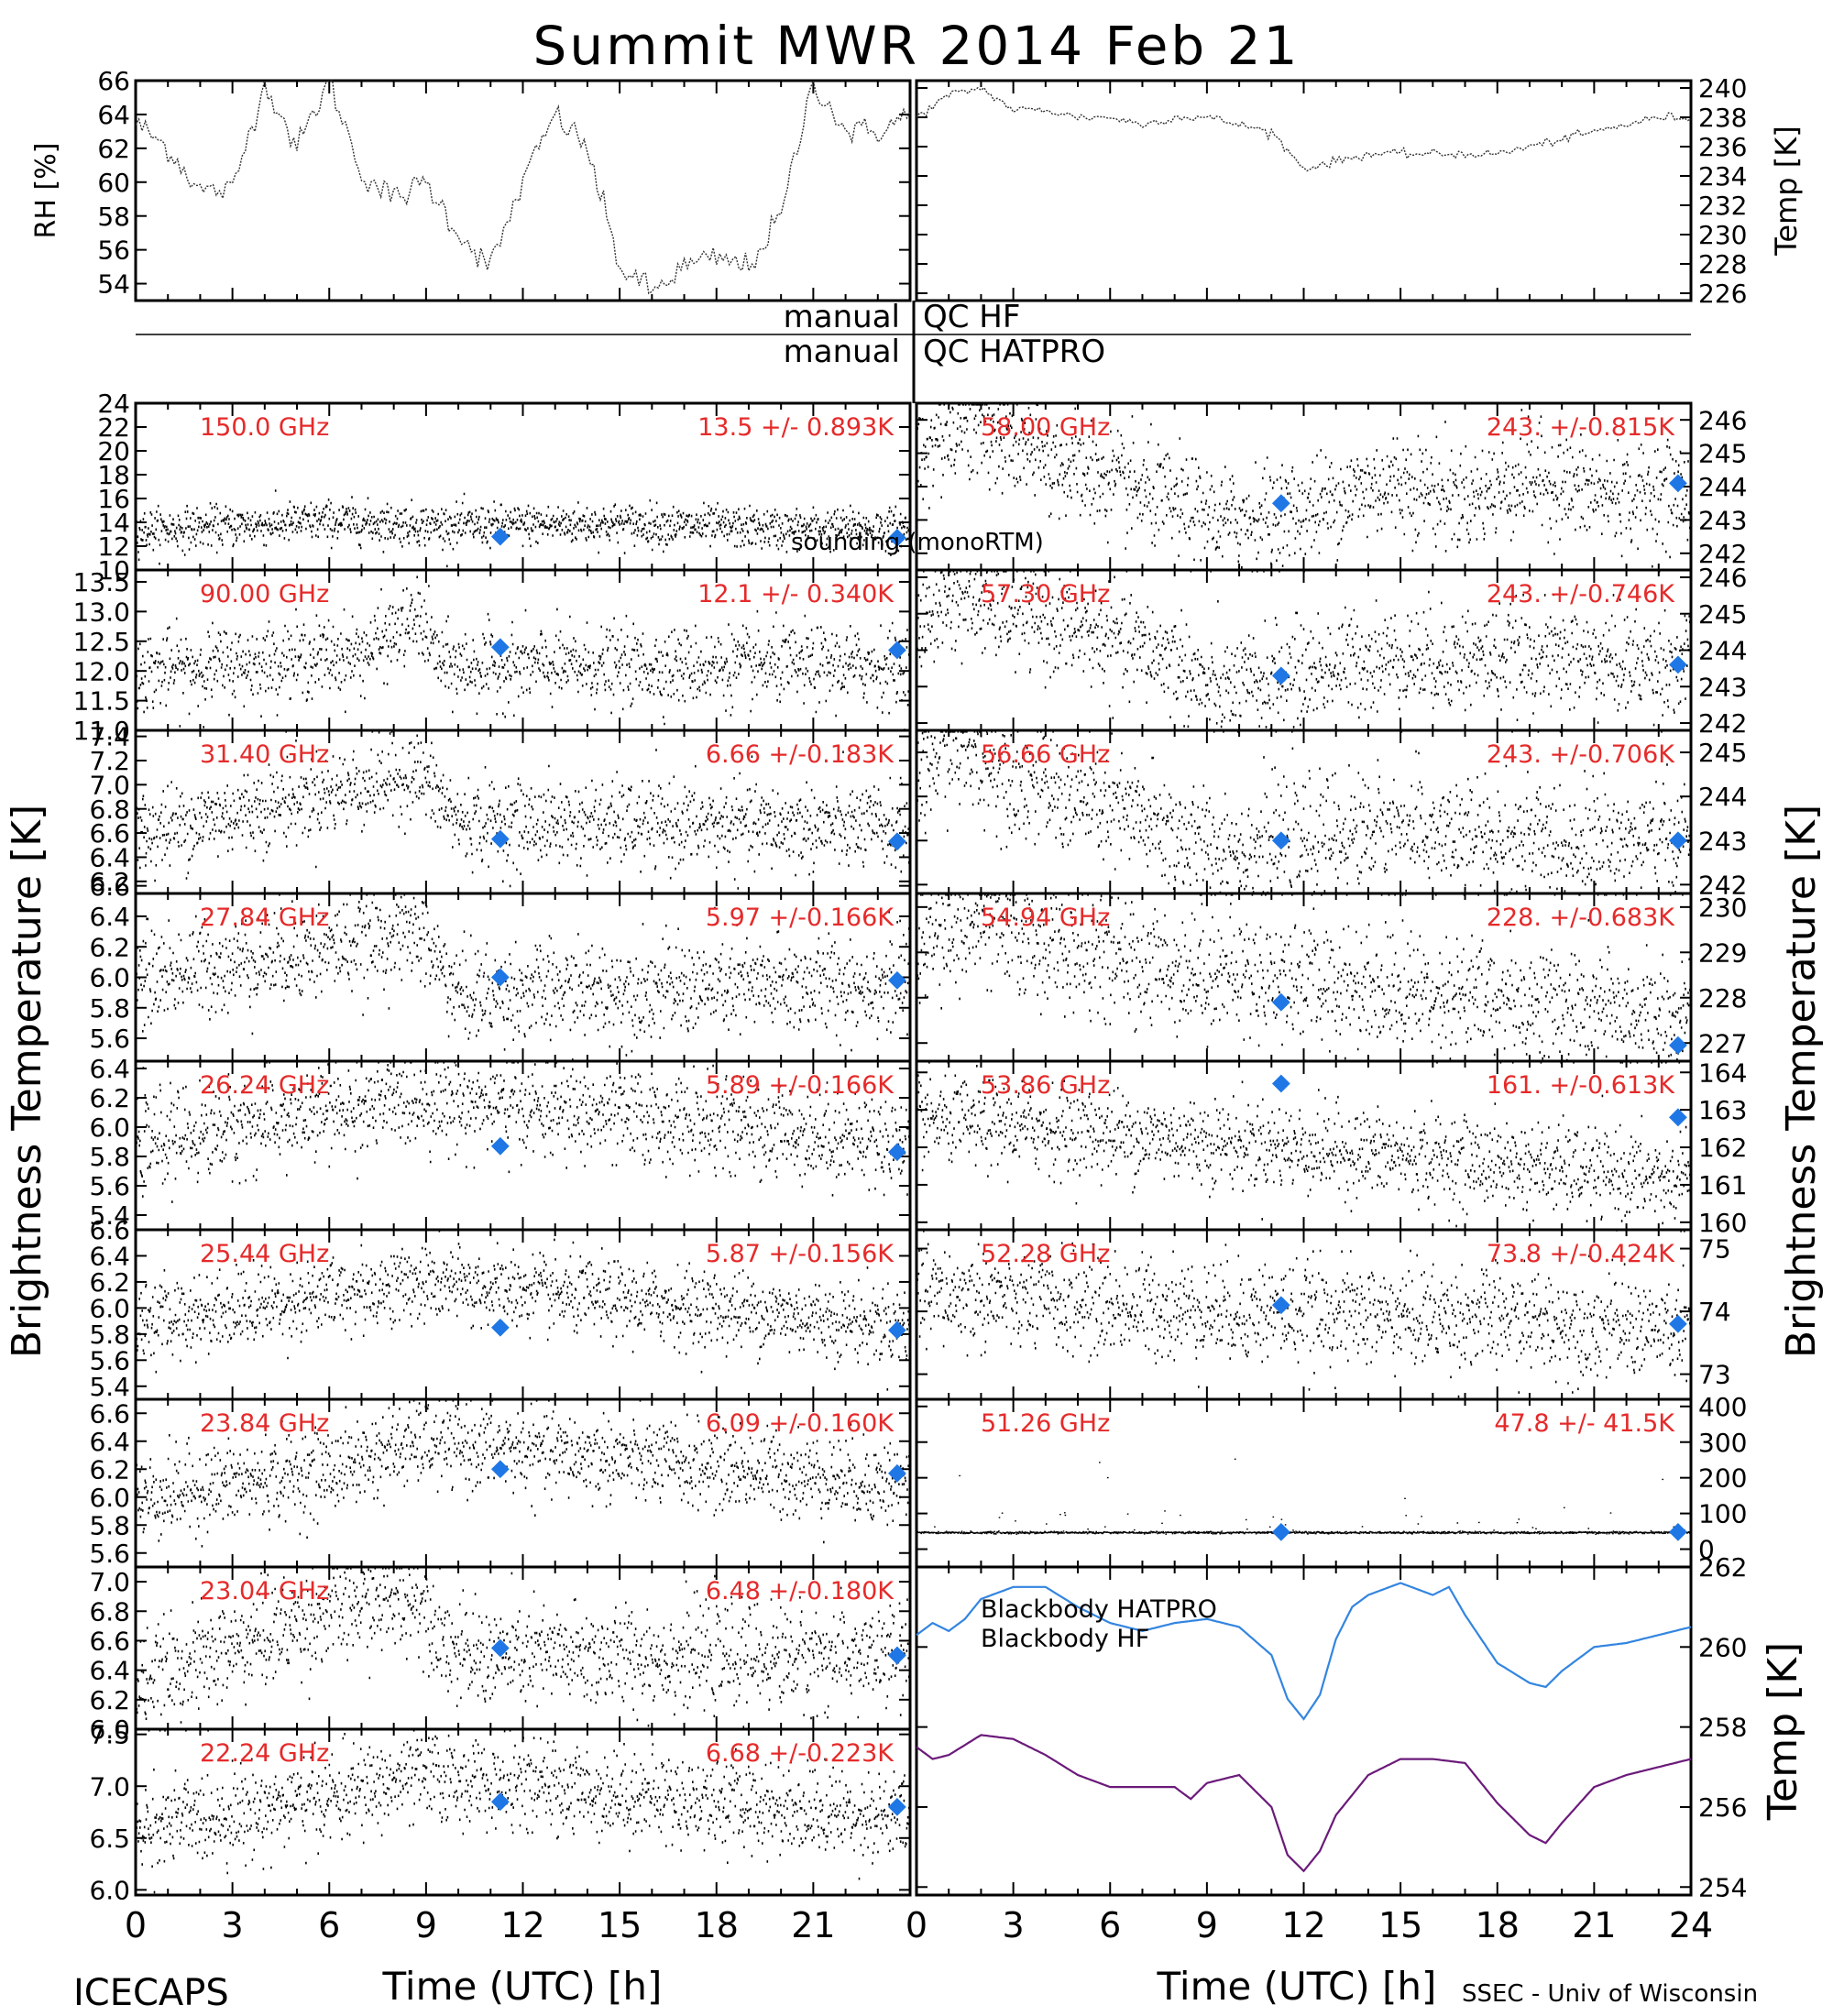  Describe the element at coordinates (113, 149) in the screenshot. I see `y-tick-label: 62` at that location.